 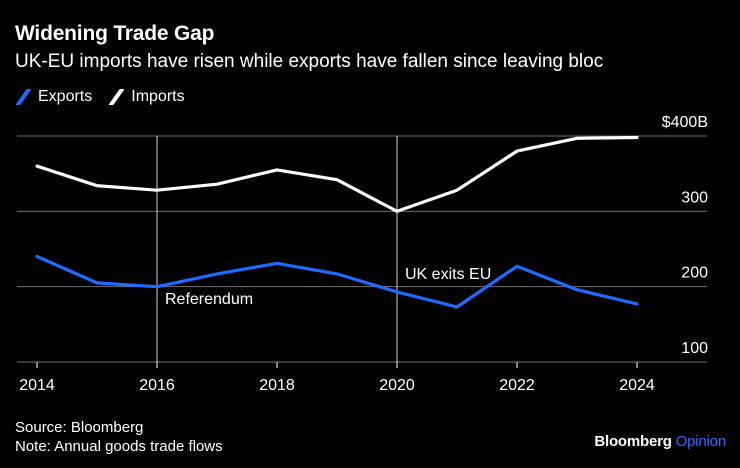 I want to click on legend-item-exports: Exports, so click(x=53, y=97).